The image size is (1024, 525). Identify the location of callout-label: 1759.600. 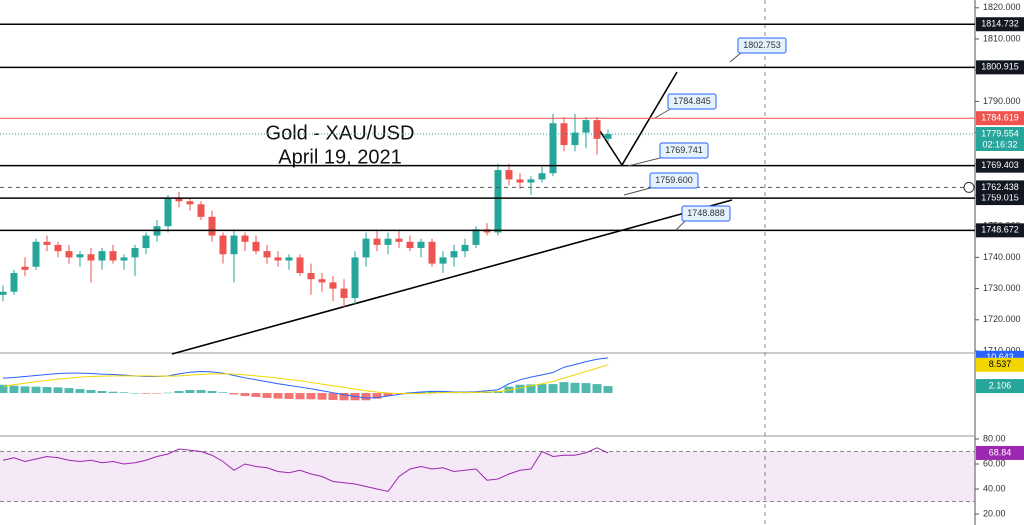
(674, 180).